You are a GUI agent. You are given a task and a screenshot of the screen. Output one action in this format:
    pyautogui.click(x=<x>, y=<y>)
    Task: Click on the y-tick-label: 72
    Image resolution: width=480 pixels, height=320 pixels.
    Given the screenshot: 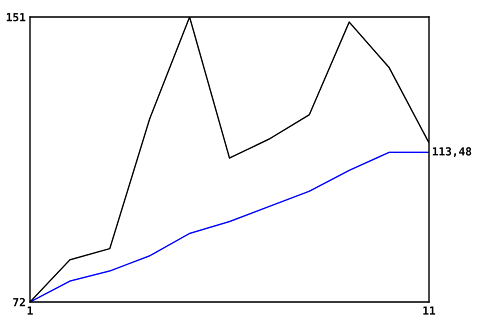 What is the action you would take?
    pyautogui.click(x=19, y=302)
    